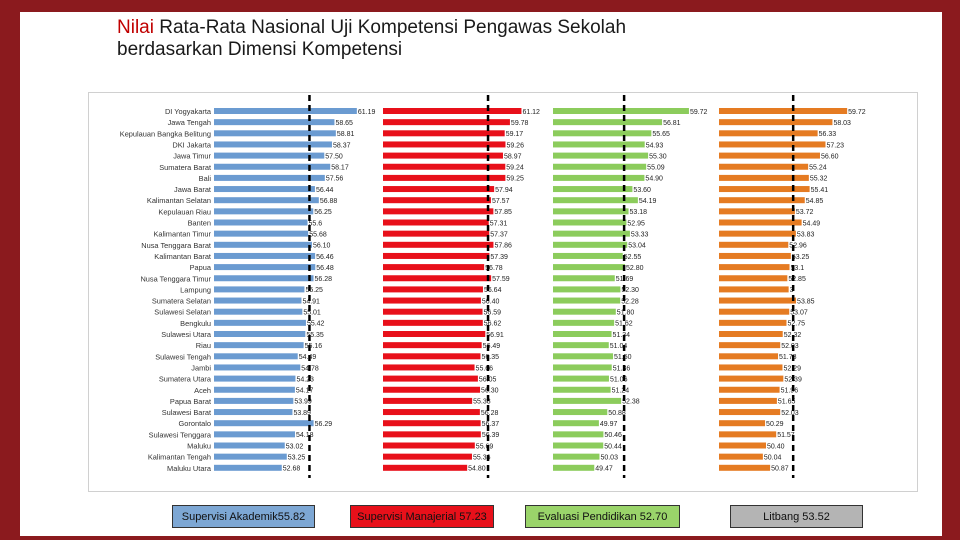  Describe the element at coordinates (630, 301) in the screenshot. I see `data-label: 52.28` at that location.